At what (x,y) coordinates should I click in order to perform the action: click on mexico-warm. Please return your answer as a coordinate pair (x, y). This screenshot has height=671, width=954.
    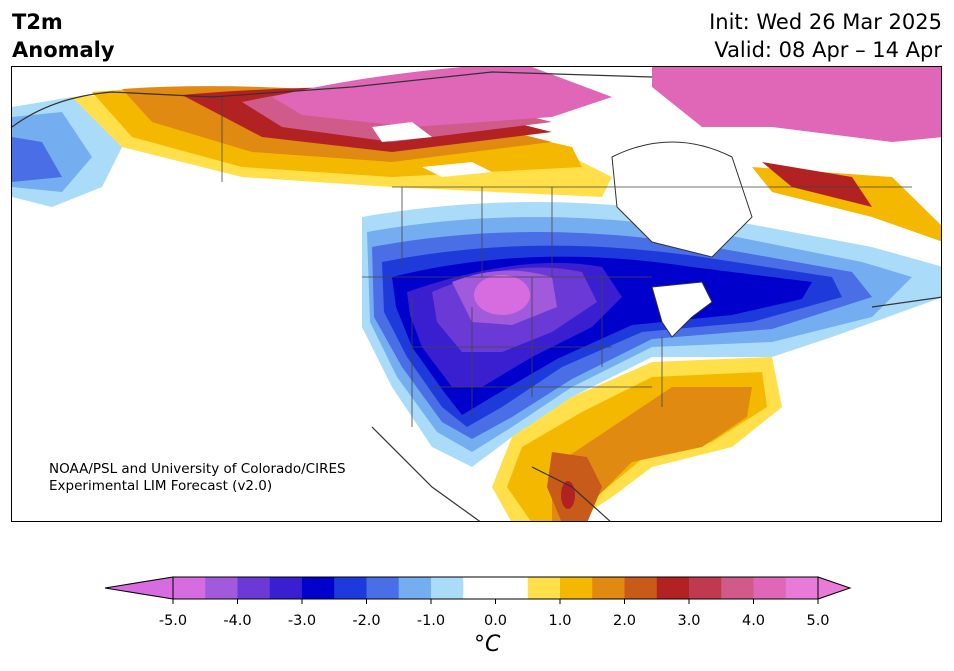
    Looking at the image, I should click on (574, 486).